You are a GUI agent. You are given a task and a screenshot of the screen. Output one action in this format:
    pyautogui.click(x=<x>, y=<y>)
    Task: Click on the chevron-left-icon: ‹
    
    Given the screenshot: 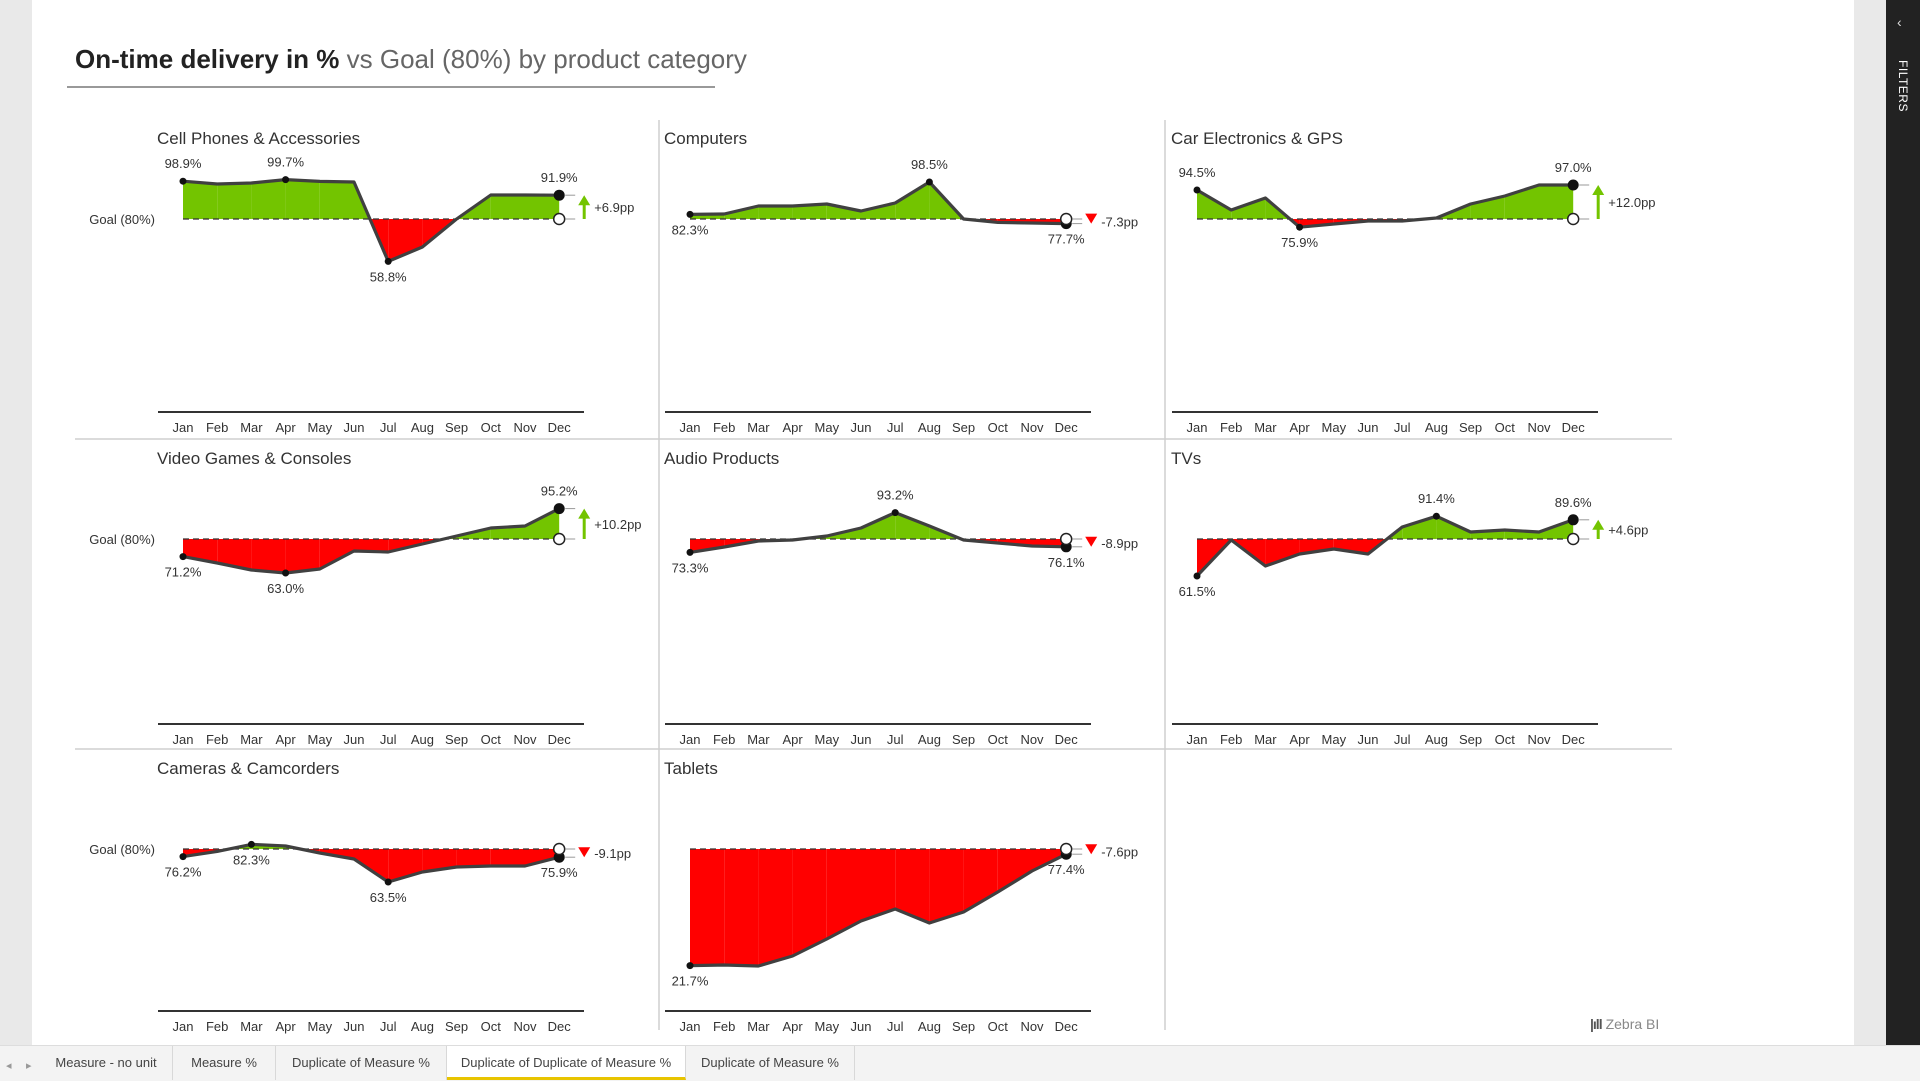 What is the action you would take?
    pyautogui.click(x=1899, y=22)
    